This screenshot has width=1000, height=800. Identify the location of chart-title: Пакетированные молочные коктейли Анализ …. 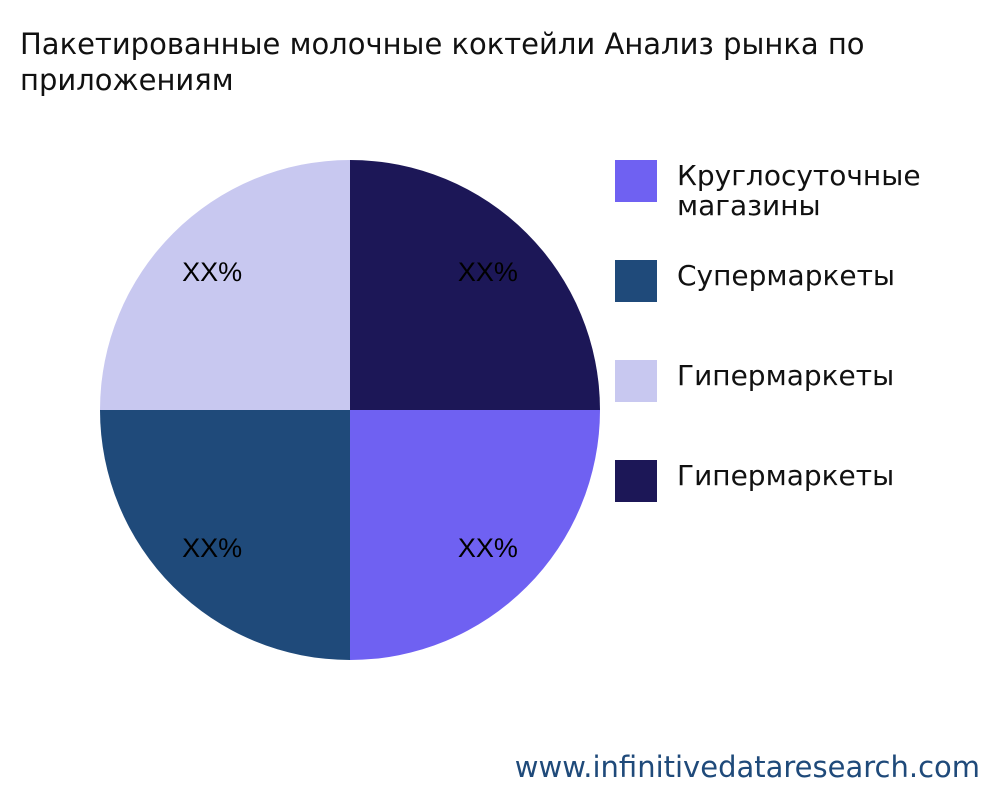
(510, 62).